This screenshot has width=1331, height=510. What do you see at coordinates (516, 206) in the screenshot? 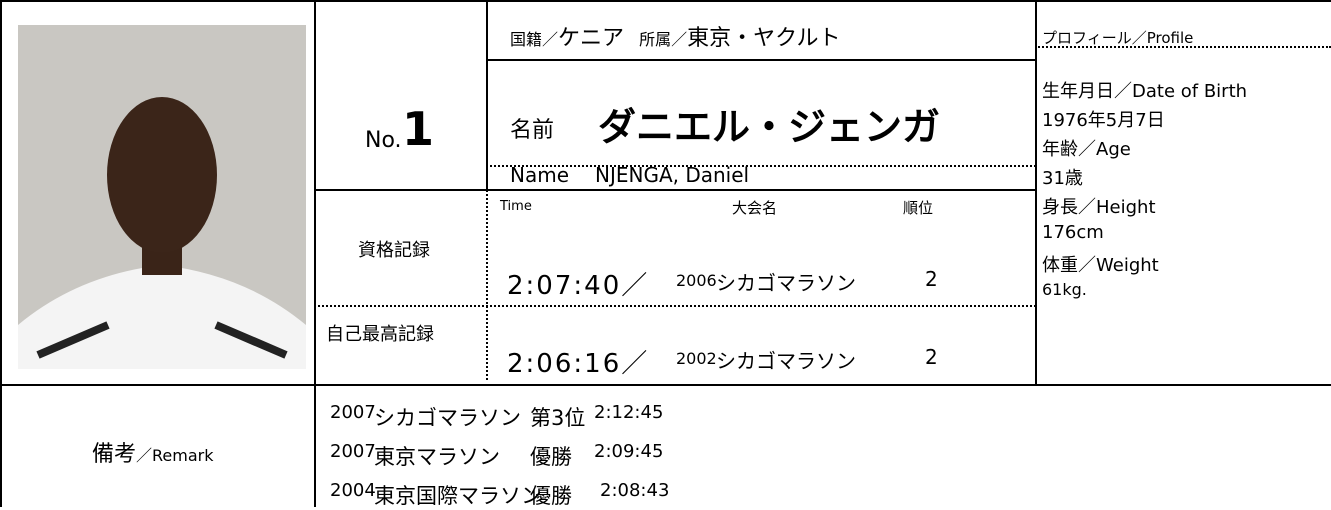
I see `column-header: Time` at bounding box center [516, 206].